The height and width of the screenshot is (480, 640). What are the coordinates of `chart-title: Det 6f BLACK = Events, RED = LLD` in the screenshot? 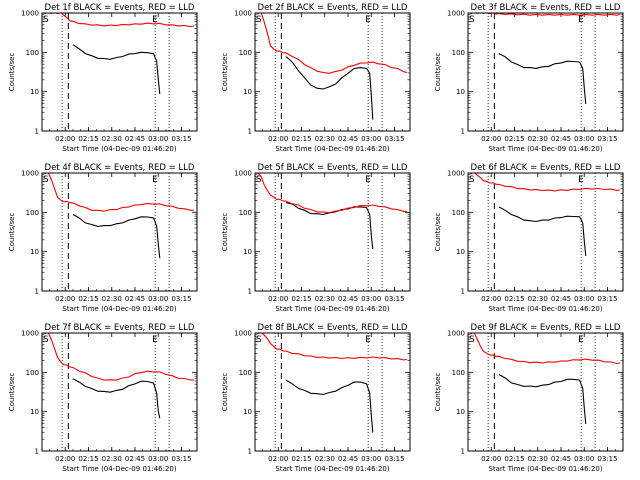 It's located at (546, 168).